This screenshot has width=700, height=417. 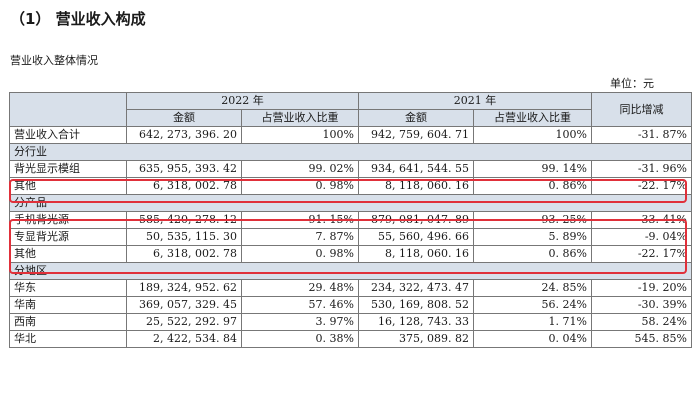 I want to click on amount-2022: 25, 522, 292. 97, so click(x=184, y=322).